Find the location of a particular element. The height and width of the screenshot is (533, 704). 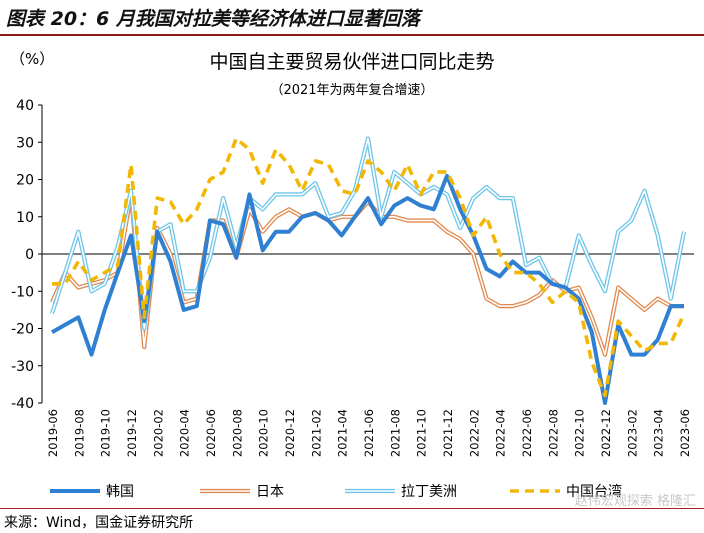

x-tick-label: 2022-12 is located at coordinates (606, 433).